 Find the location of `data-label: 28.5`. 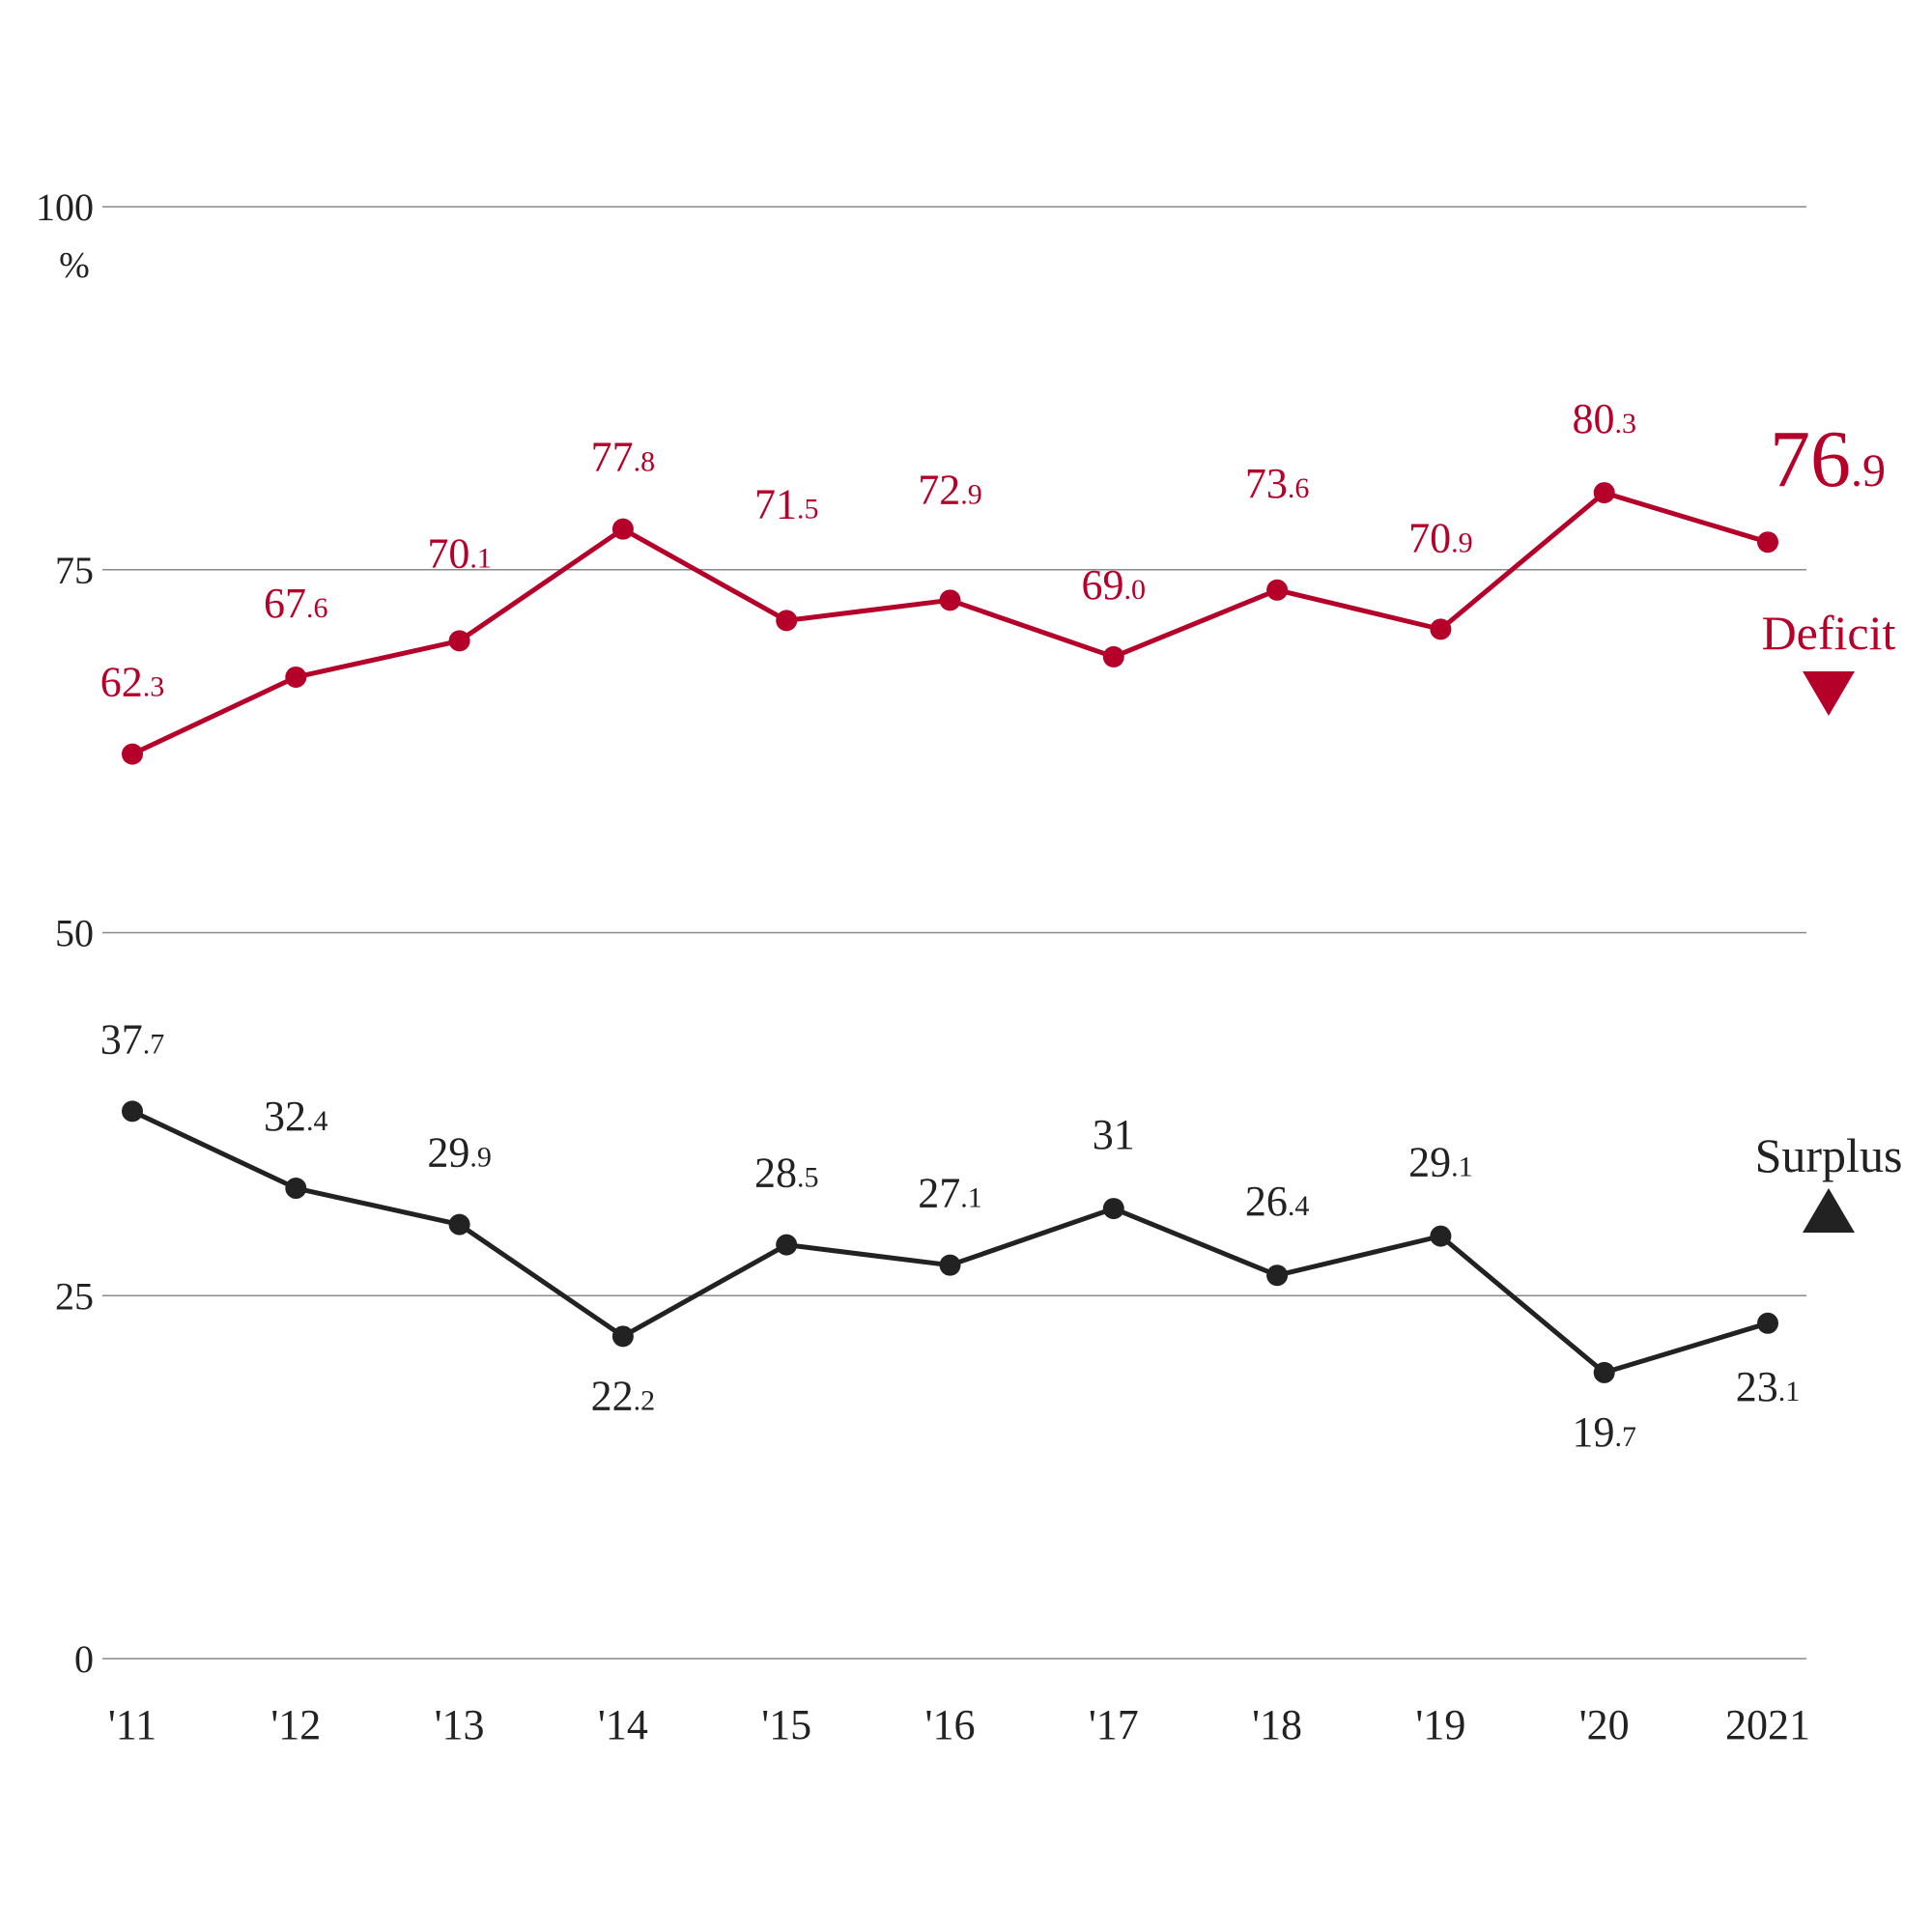

data-label: 28.5 is located at coordinates (786, 1173).